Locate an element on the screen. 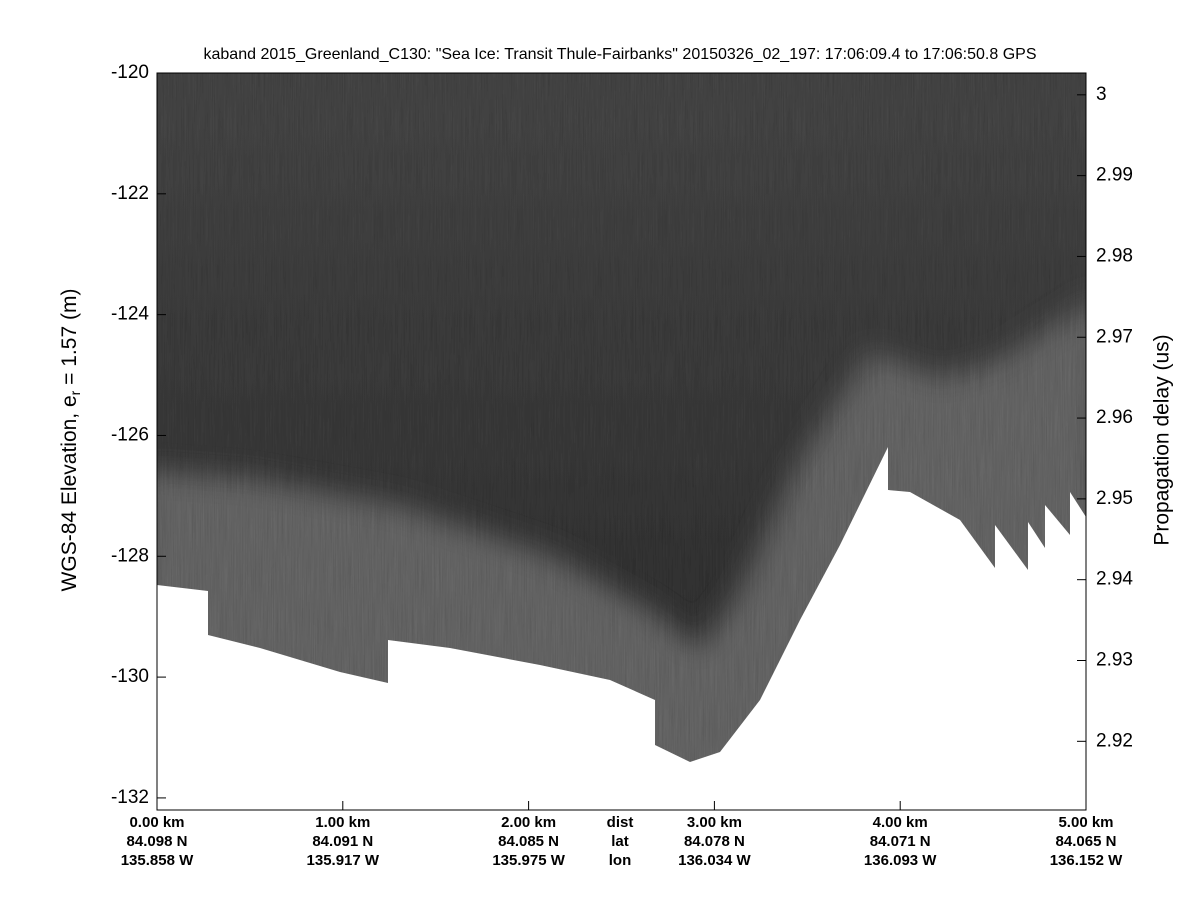 The height and width of the screenshot is (900, 1200). x-tick-lon: 135.975 W is located at coordinates (528, 860).